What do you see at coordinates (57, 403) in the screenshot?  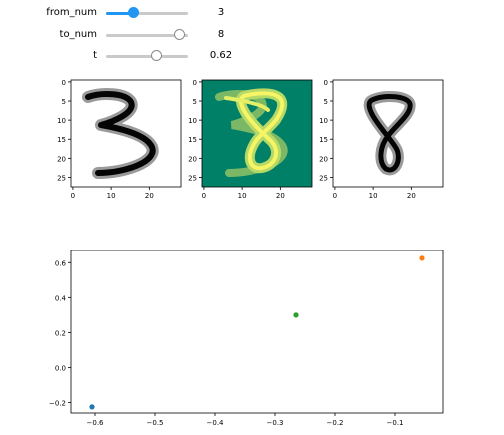 I see `scatter-ytick-label: −0.2` at bounding box center [57, 403].